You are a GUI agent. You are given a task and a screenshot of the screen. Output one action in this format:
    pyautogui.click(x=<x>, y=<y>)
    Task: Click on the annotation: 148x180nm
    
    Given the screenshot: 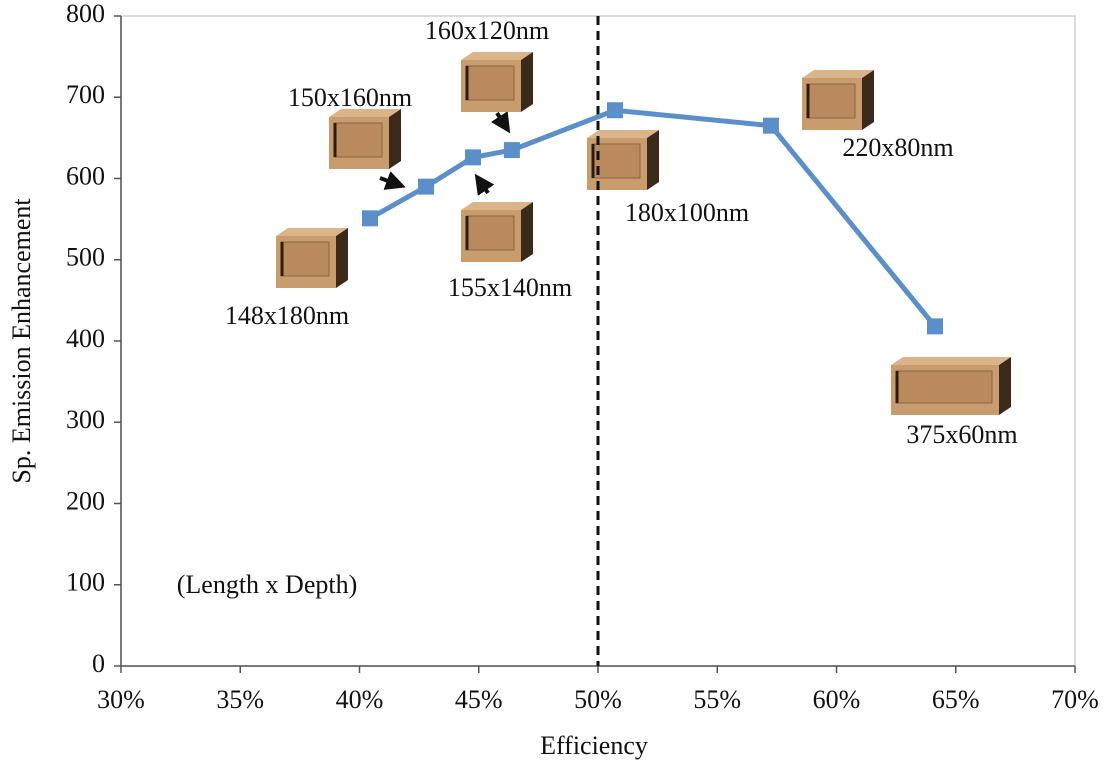 What is the action you would take?
    pyautogui.click(x=287, y=315)
    